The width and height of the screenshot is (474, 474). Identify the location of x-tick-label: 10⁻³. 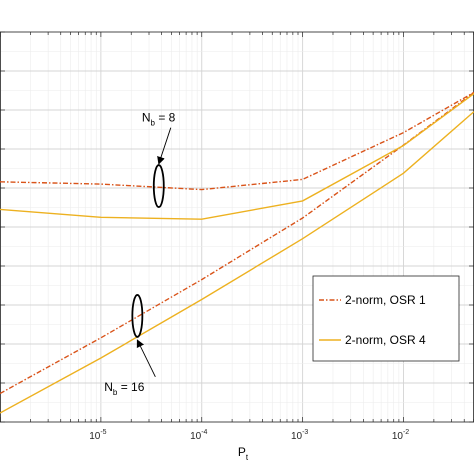
(299, 435).